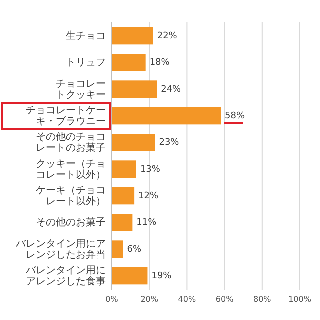 This screenshot has height=320, width=320. What do you see at coordinates (86, 36) in the screenshot?
I see `y-tick-label: 生チョコ` at bounding box center [86, 36].